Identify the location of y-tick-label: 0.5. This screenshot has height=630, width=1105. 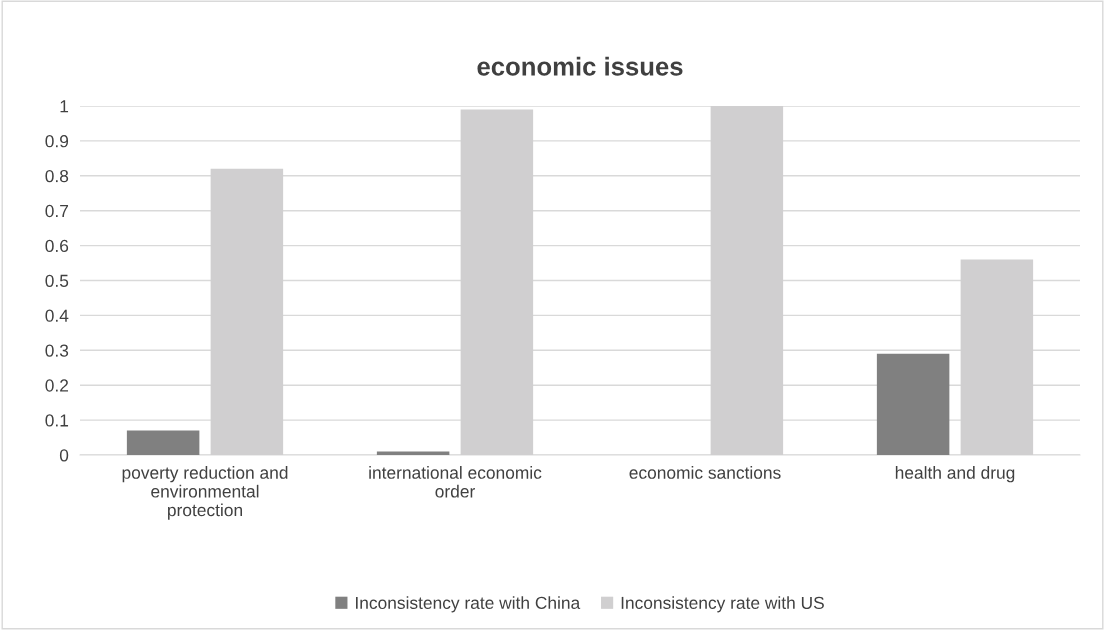
(57, 280).